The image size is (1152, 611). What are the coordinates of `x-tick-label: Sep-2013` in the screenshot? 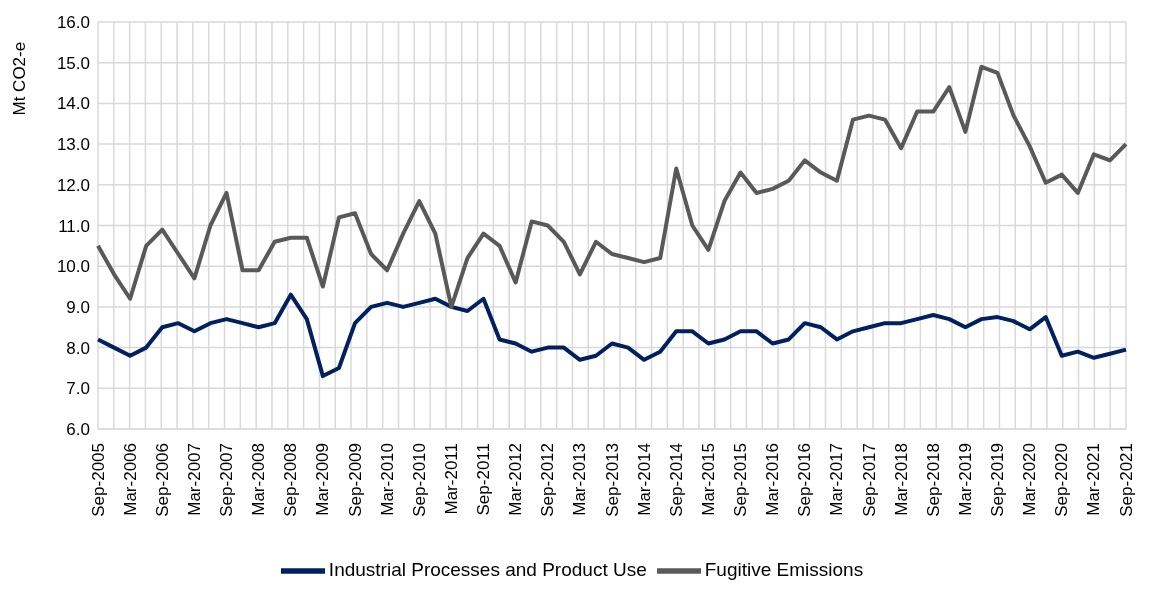 It's located at (612, 480).